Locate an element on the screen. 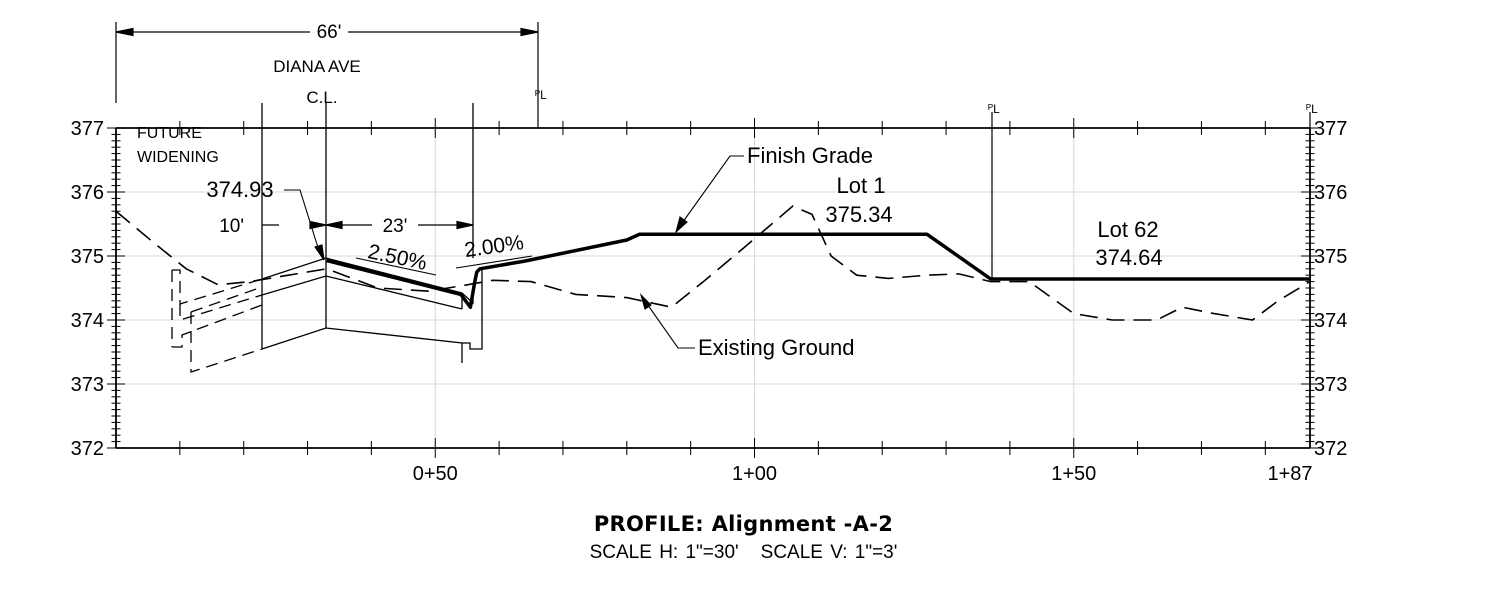 The width and height of the screenshot is (1487, 598). width-66-dimension is located at coordinates (327, 75).